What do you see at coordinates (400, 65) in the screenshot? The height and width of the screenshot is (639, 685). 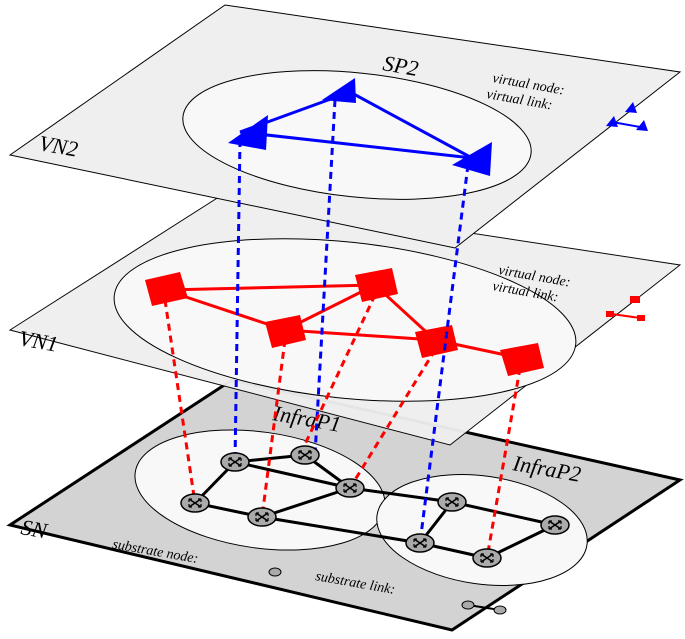 I see `provider-label: SP2` at bounding box center [400, 65].